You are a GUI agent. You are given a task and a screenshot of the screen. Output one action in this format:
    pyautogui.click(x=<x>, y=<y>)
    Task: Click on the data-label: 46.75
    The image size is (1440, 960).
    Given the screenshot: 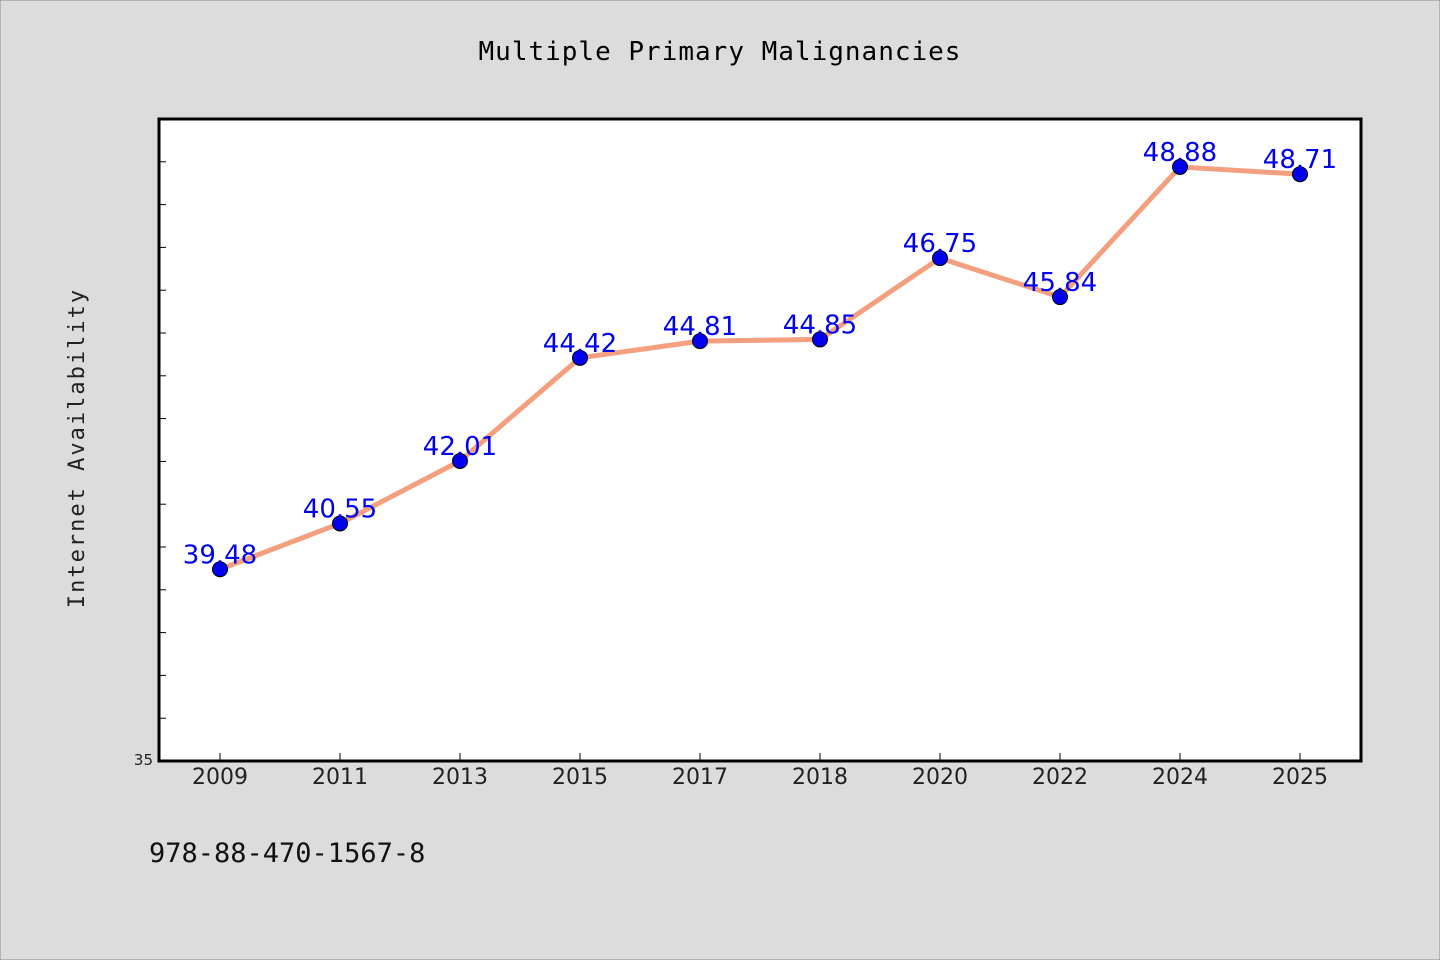 What is the action you would take?
    pyautogui.click(x=940, y=244)
    